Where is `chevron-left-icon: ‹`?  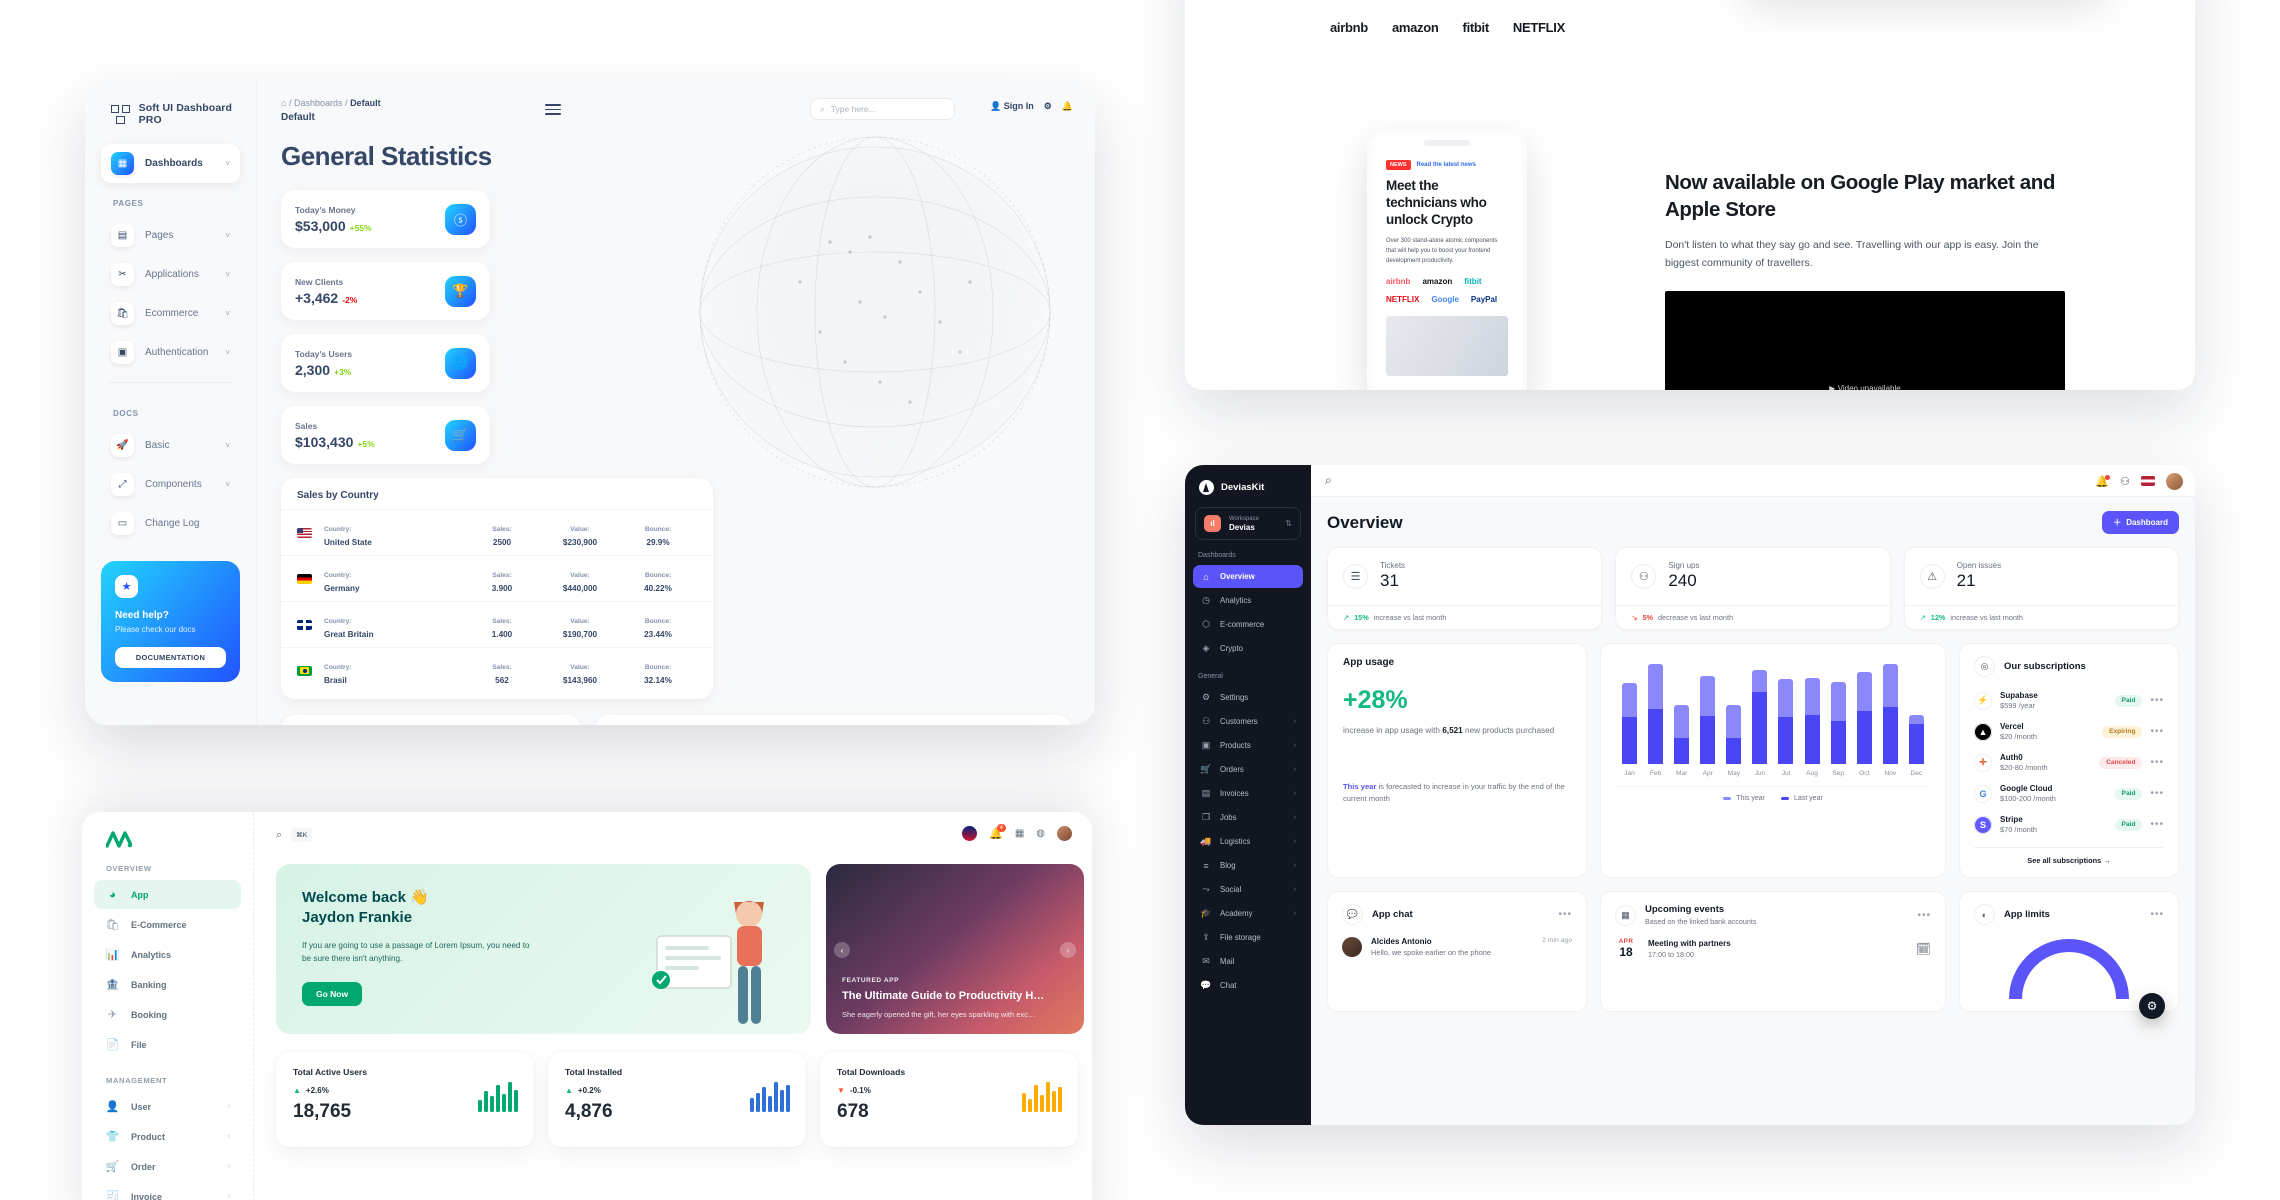
chevron-left-icon: ‹ is located at coordinates (842, 950).